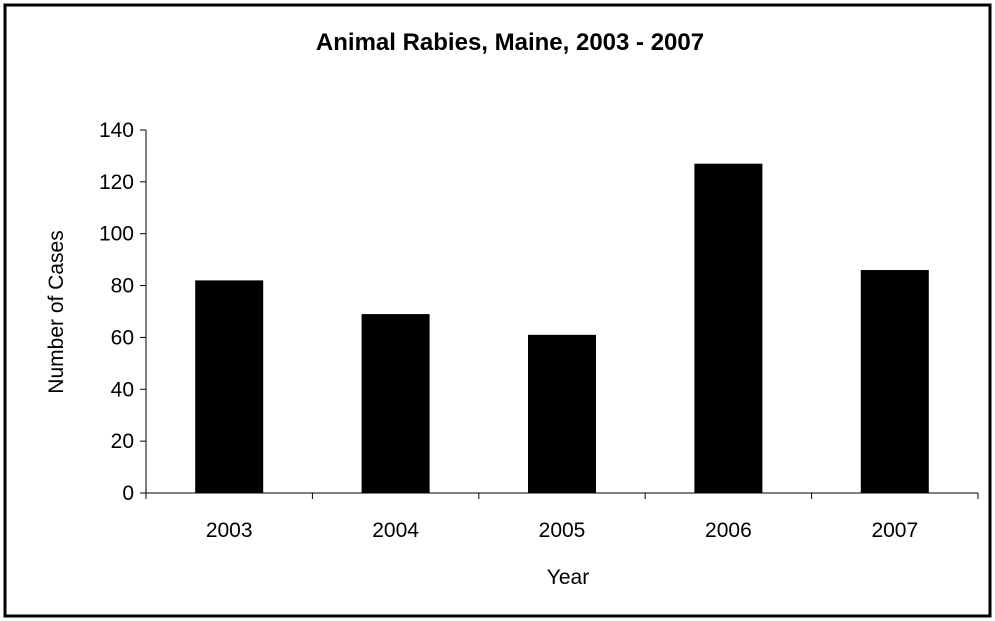 This screenshot has height=621, width=995. I want to click on y-tick-label: 60, so click(122, 337).